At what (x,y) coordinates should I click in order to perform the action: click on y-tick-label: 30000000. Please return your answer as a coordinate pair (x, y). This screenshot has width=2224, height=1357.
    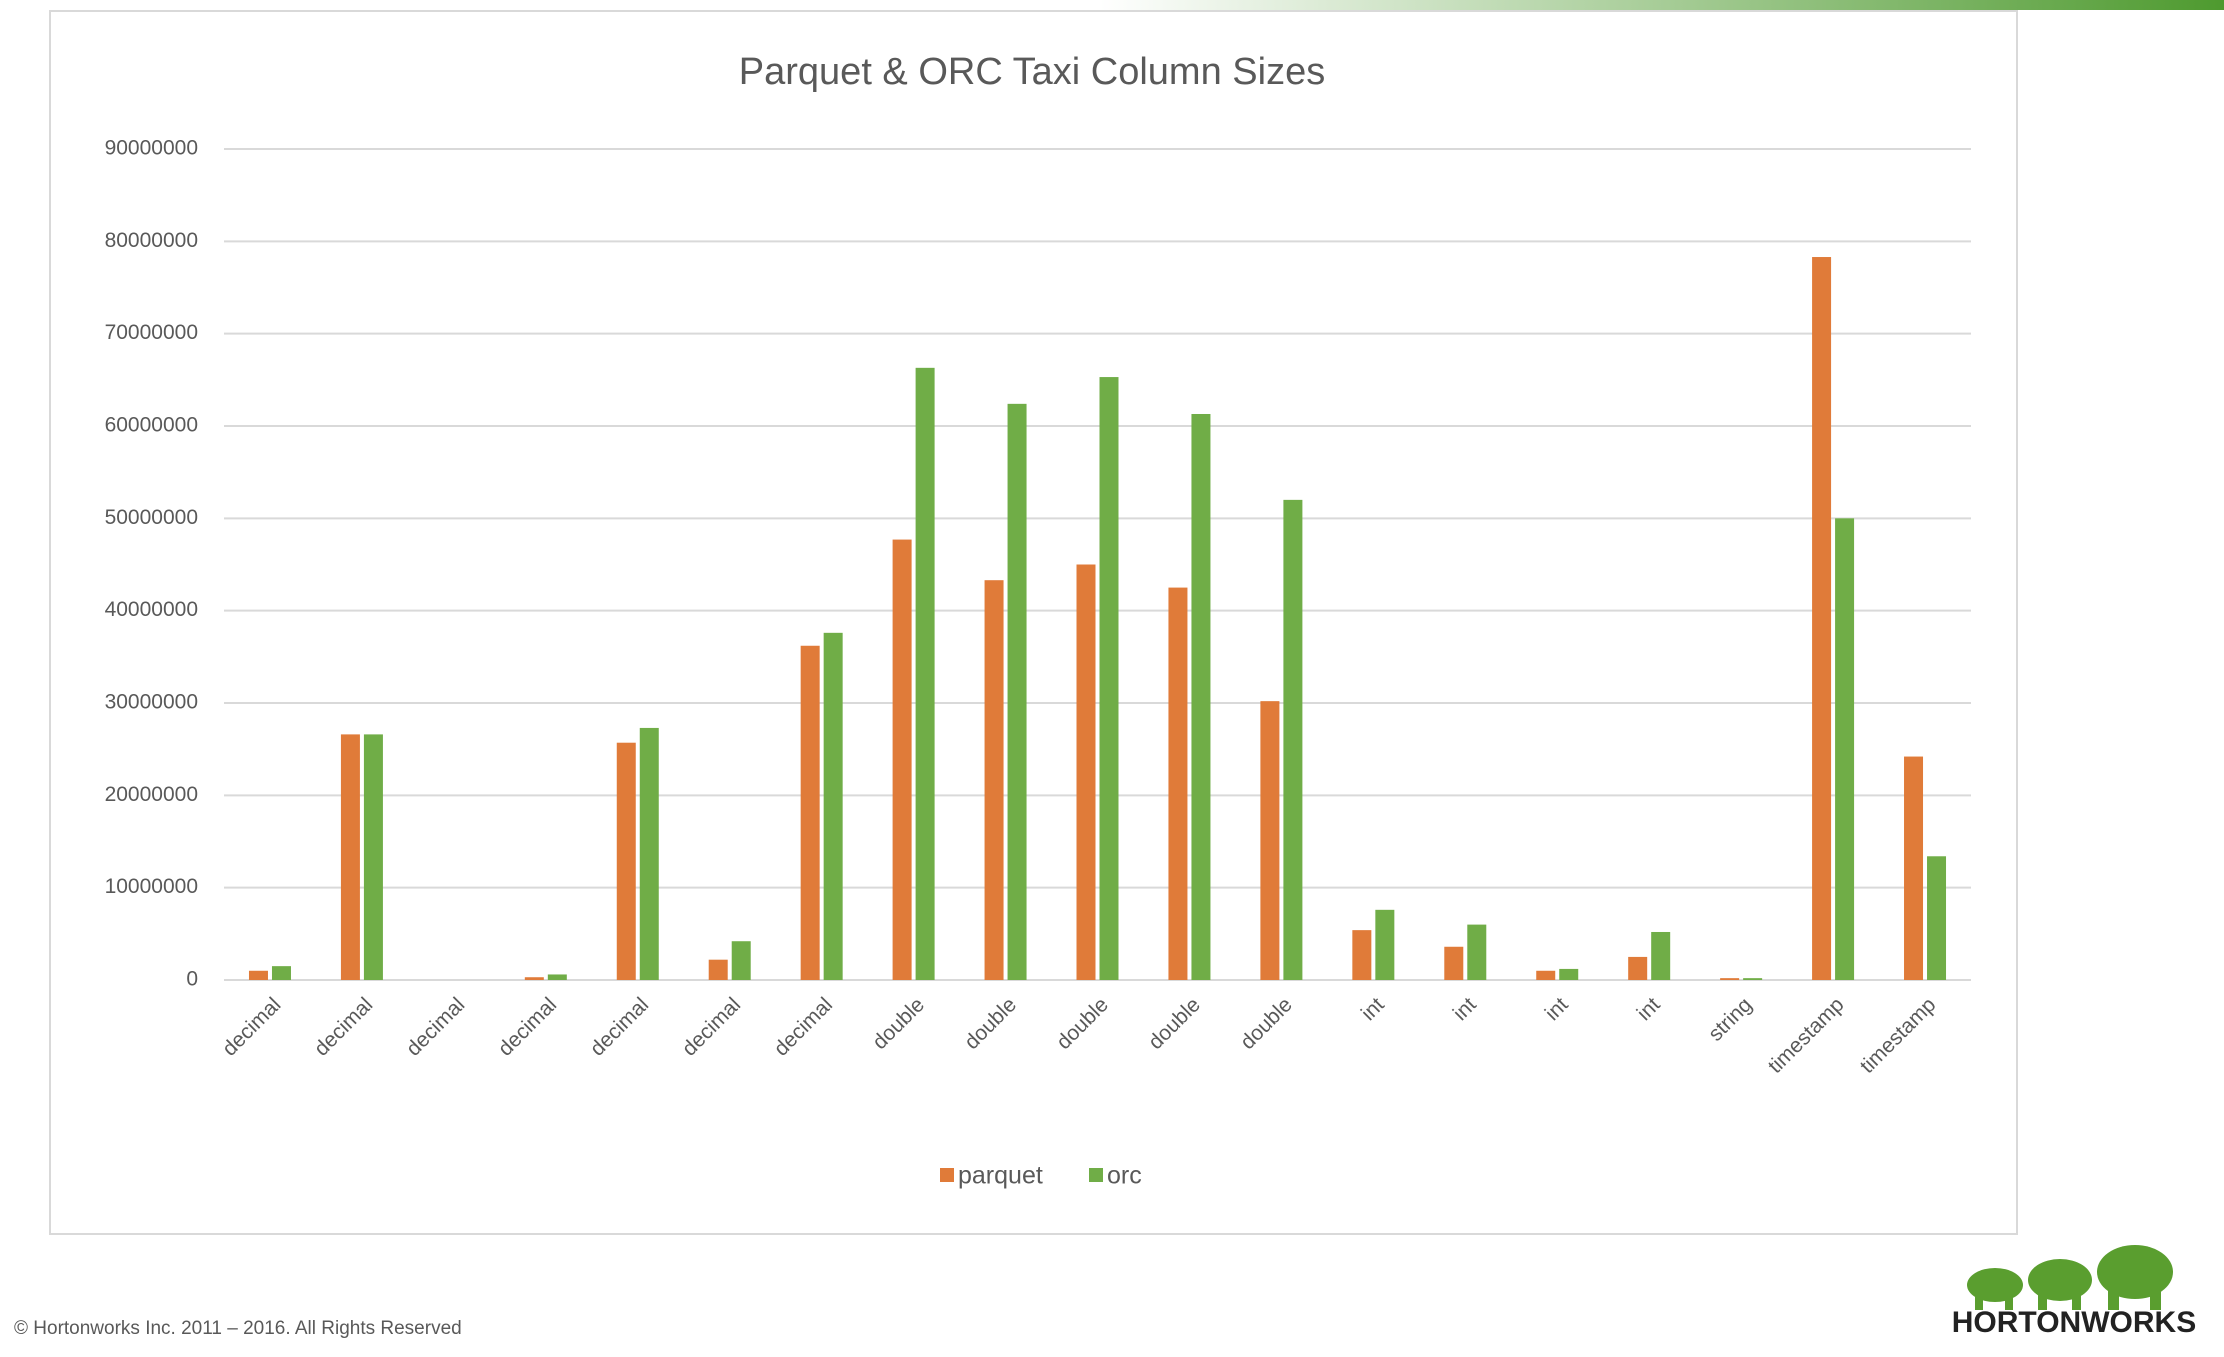
    Looking at the image, I should click on (151, 702).